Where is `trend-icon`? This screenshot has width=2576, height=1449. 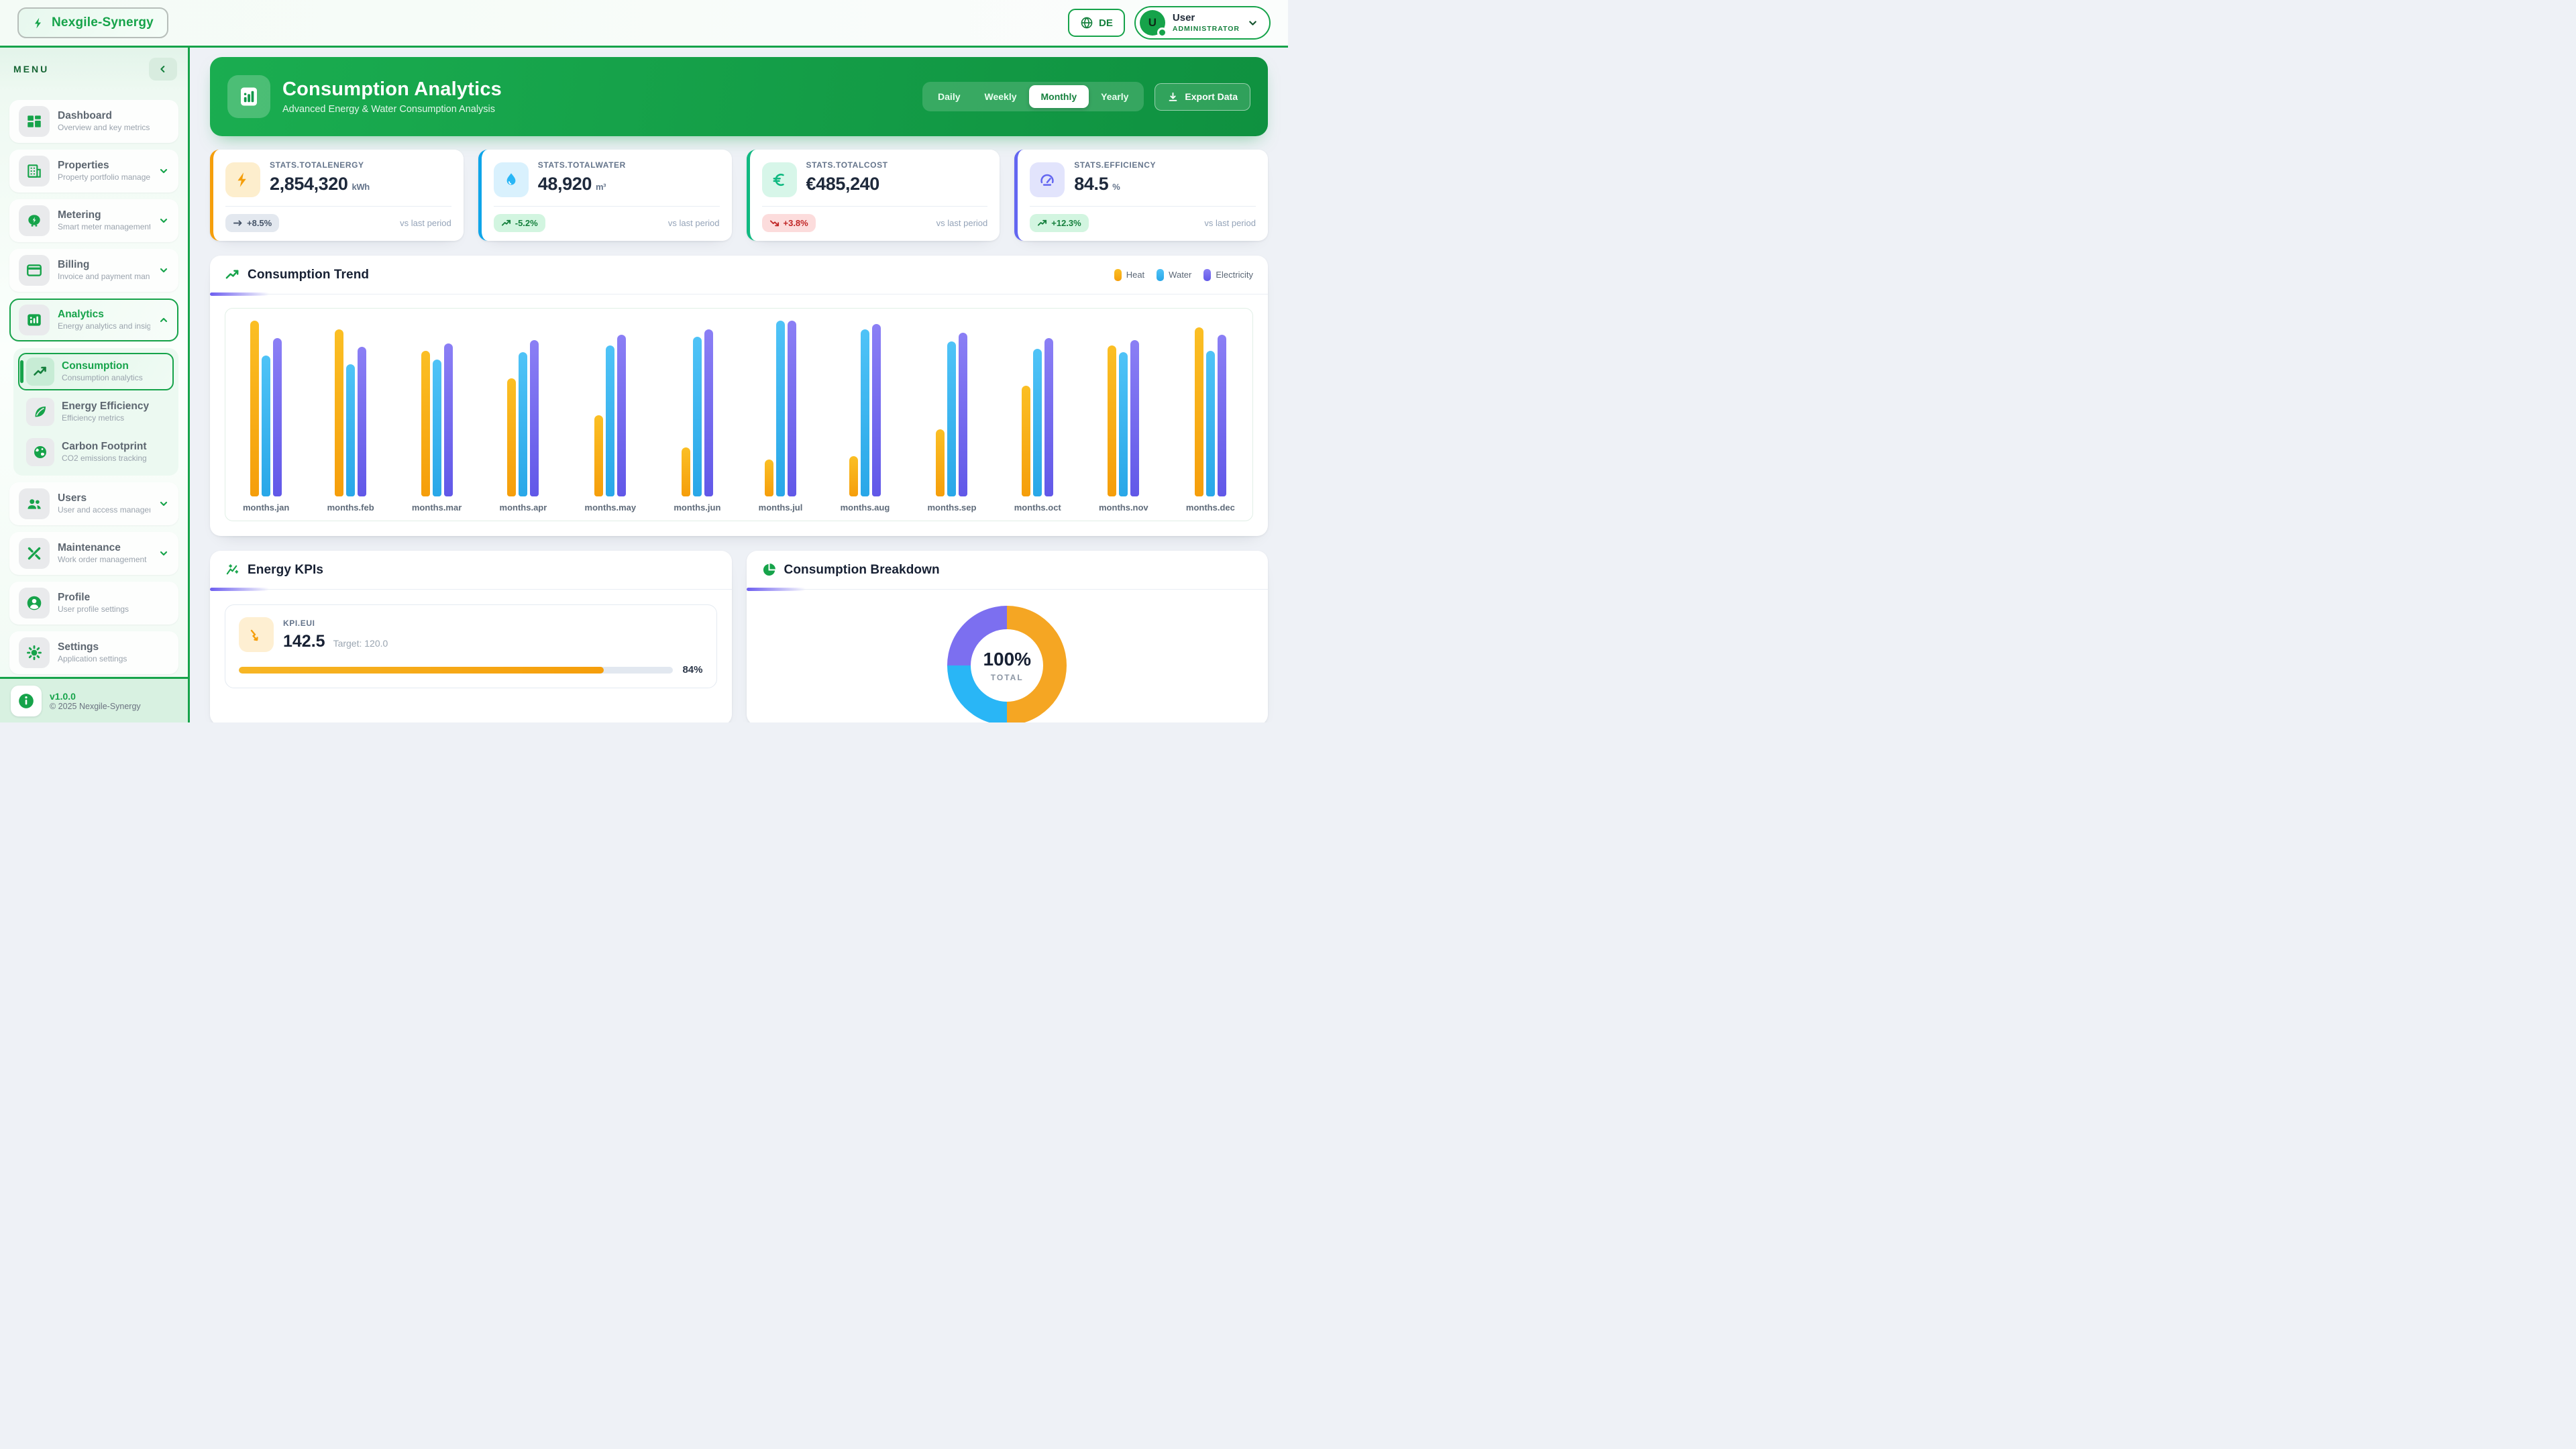 trend-icon is located at coordinates (40, 372).